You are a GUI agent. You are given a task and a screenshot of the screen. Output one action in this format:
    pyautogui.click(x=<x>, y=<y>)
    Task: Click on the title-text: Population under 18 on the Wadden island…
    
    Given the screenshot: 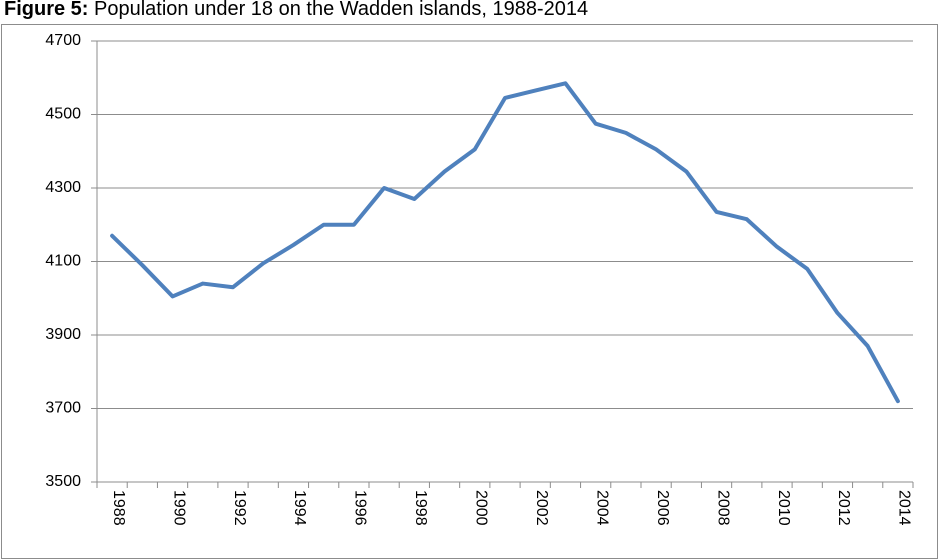 What is the action you would take?
    pyautogui.click(x=341, y=10)
    